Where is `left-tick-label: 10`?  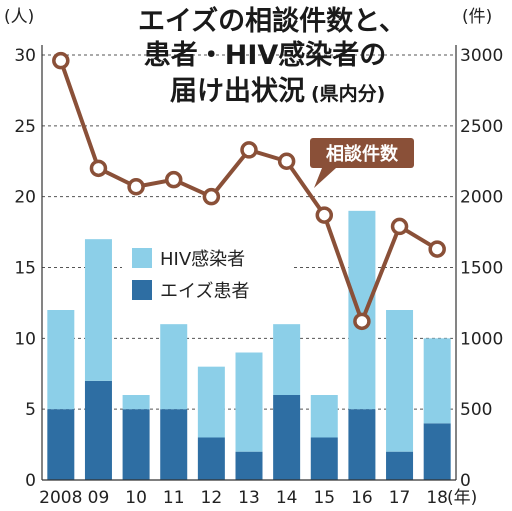
left-tick-label: 10 is located at coordinates (25, 339).